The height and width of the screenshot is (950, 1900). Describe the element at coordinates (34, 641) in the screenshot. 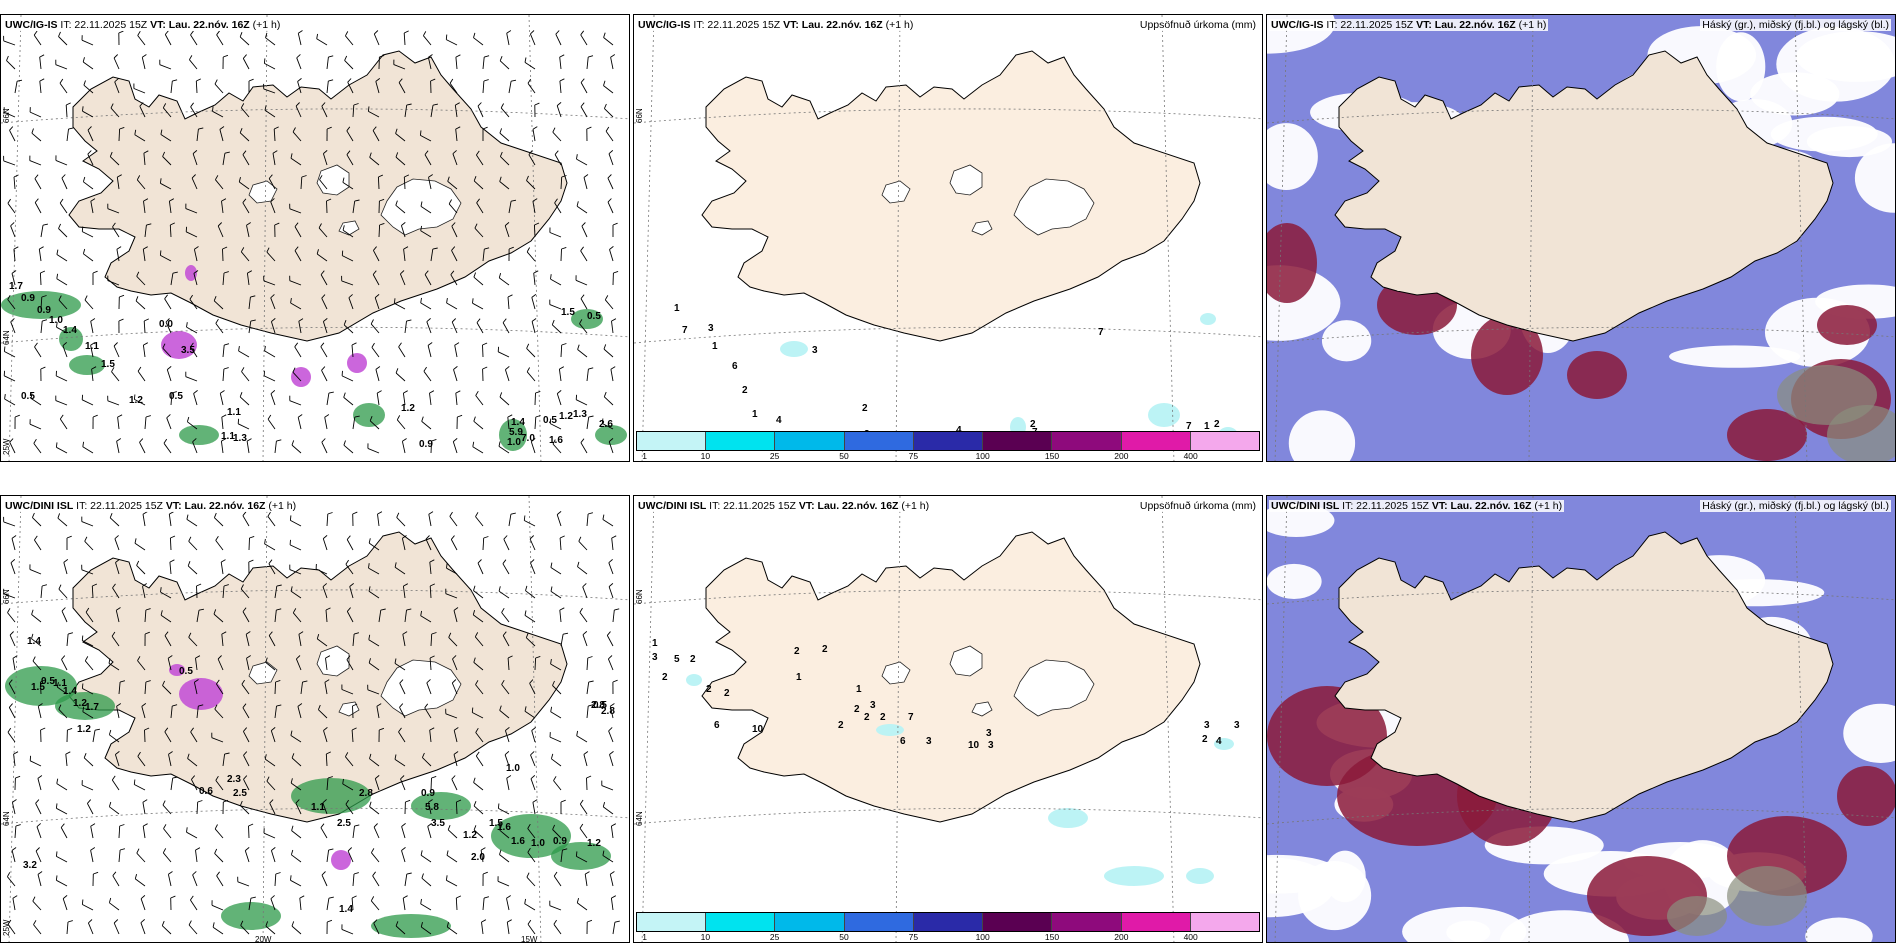

I see `value-label: 1.4` at that location.